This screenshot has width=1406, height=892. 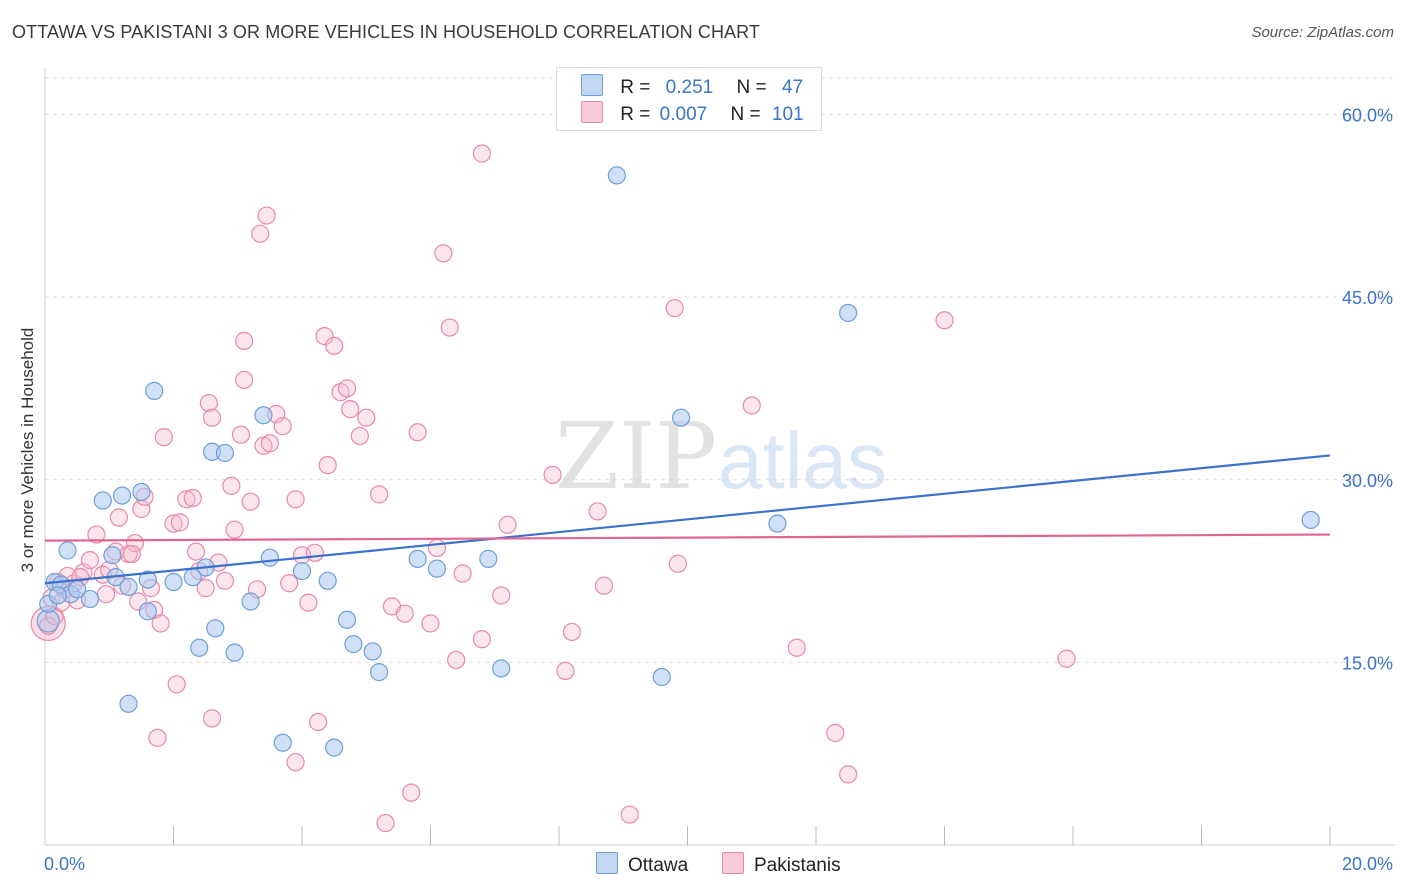 I want to click on pakistani-legend-label: Pakistanis, so click(x=797, y=865).